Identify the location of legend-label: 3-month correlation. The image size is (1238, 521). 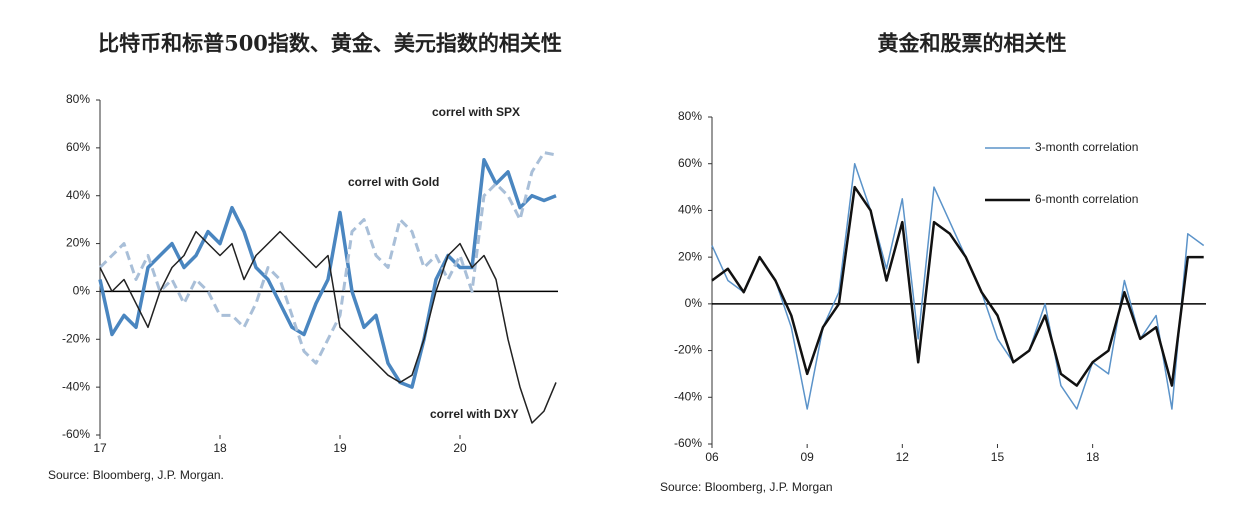
(1086, 147).